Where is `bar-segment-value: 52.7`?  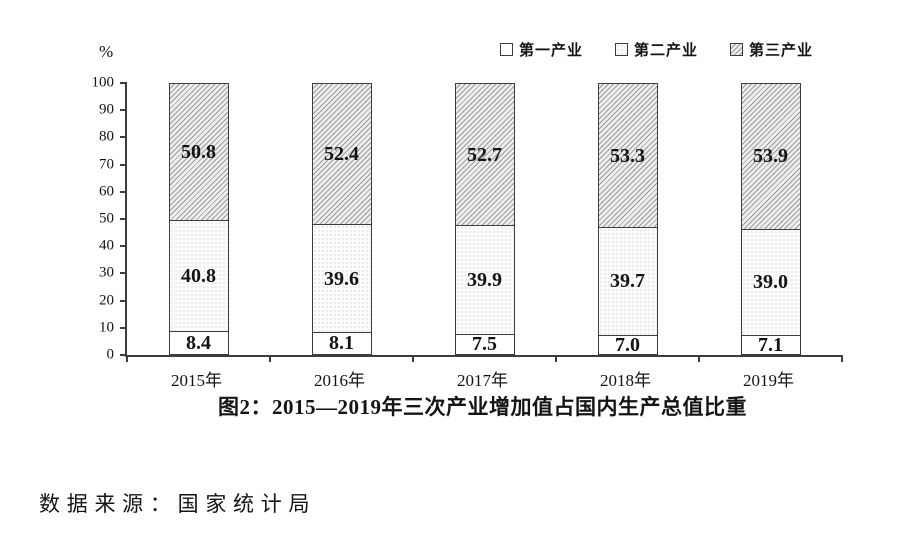
bar-segment-value: 52.7 is located at coordinates (484, 154).